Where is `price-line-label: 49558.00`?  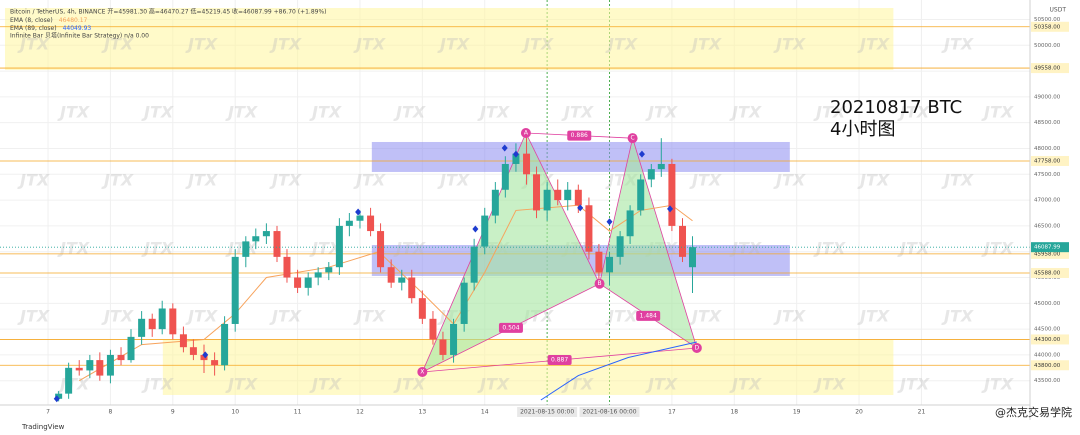
price-line-label: 49558.00 is located at coordinates (1047, 69).